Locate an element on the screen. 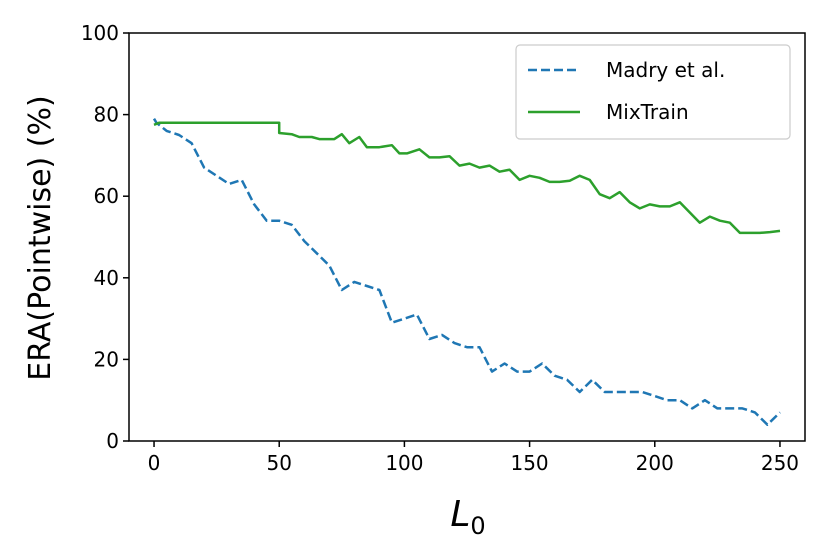 This screenshot has height=554, width=830. legend: Madry et al. MixTrain is located at coordinates (653, 92).